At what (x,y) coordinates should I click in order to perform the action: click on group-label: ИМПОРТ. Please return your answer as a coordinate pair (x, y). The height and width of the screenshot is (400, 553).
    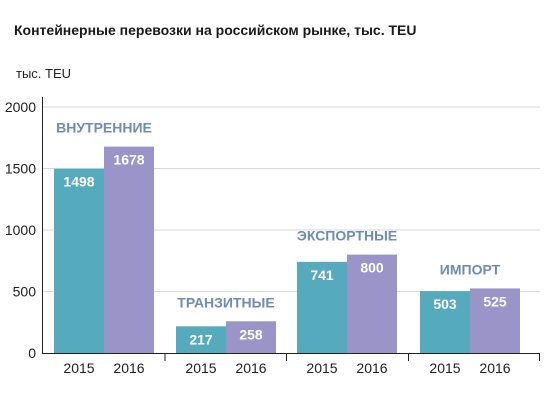
    Looking at the image, I should click on (470, 269).